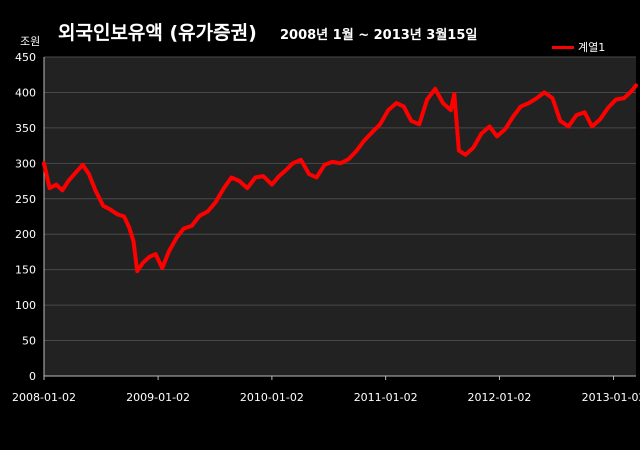 The width and height of the screenshot is (640, 450). Describe the element at coordinates (25, 128) in the screenshot. I see `y-tick-label: 350` at that location.